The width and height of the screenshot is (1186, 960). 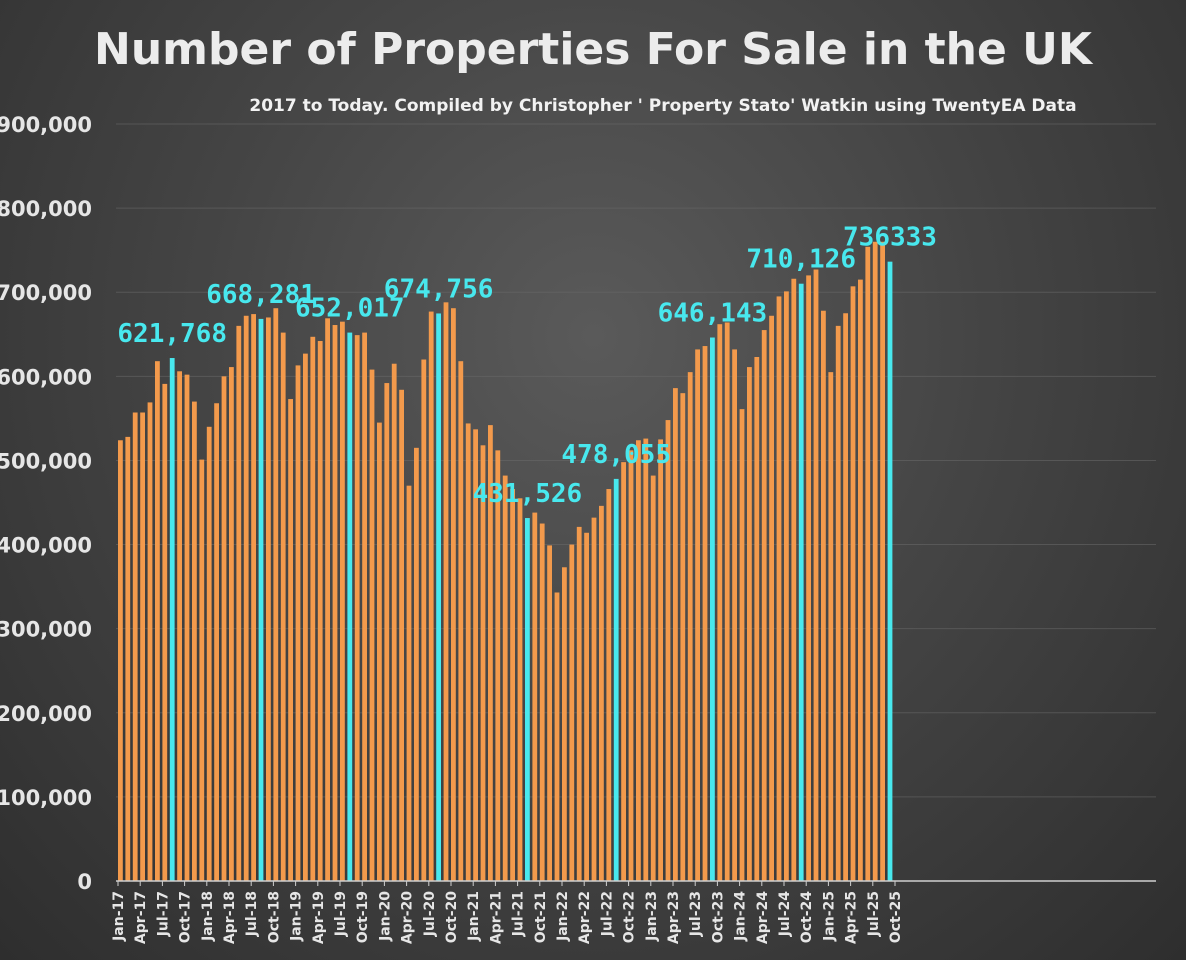 What do you see at coordinates (163, 914) in the screenshot?
I see `x-tick-label: Jul-17` at bounding box center [163, 914].